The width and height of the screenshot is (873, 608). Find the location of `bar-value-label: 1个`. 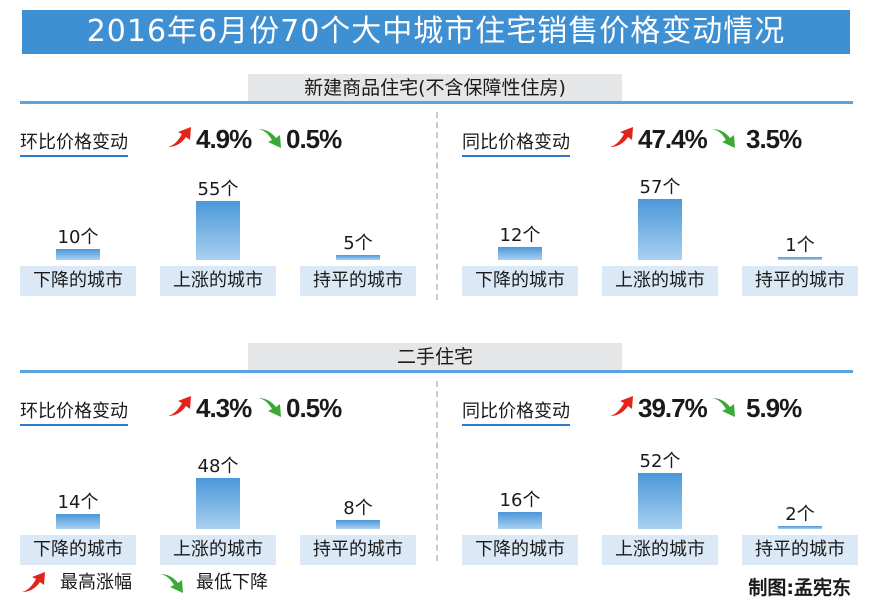

bar-value-label: 1个 is located at coordinates (800, 245).